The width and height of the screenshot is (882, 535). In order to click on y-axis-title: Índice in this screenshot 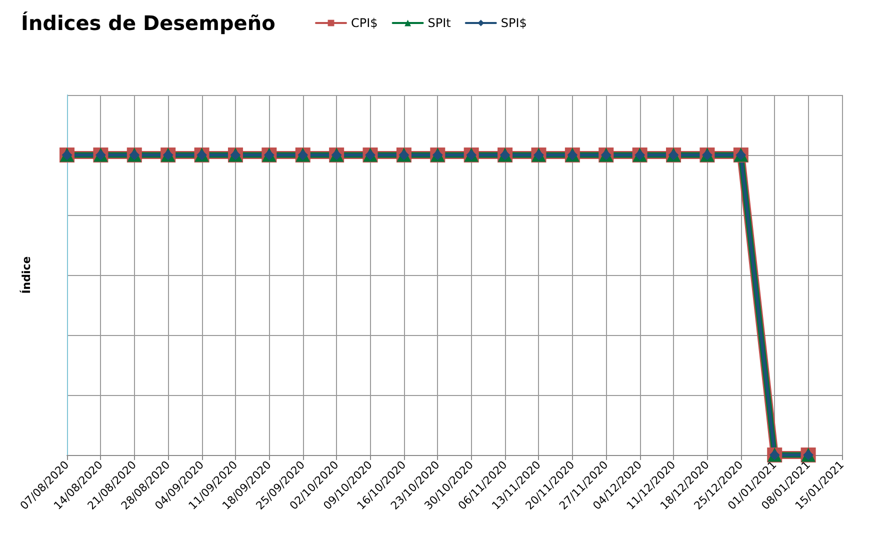, I will do `click(26, 275)`.